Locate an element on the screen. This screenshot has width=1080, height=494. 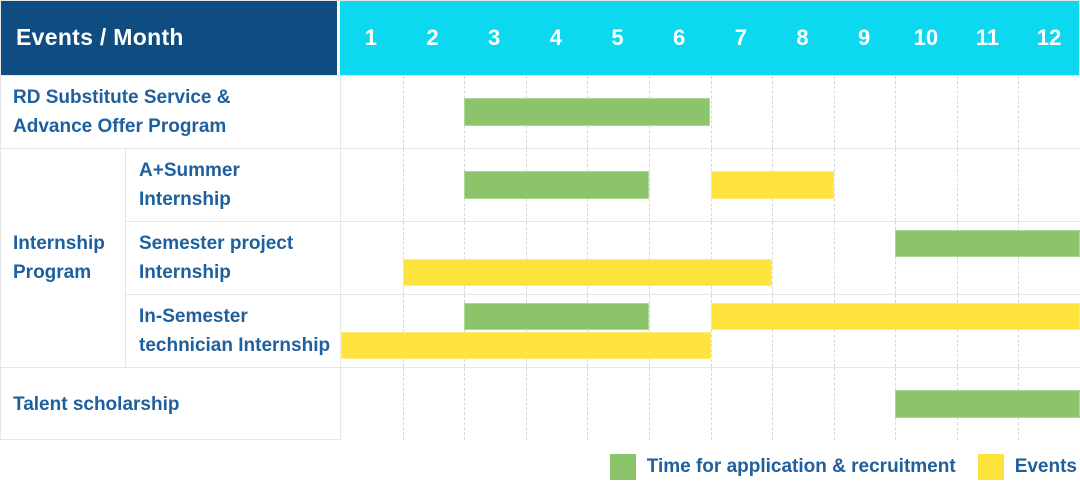
row-label-line: RD Substitute Service & is located at coordinates (122, 97).